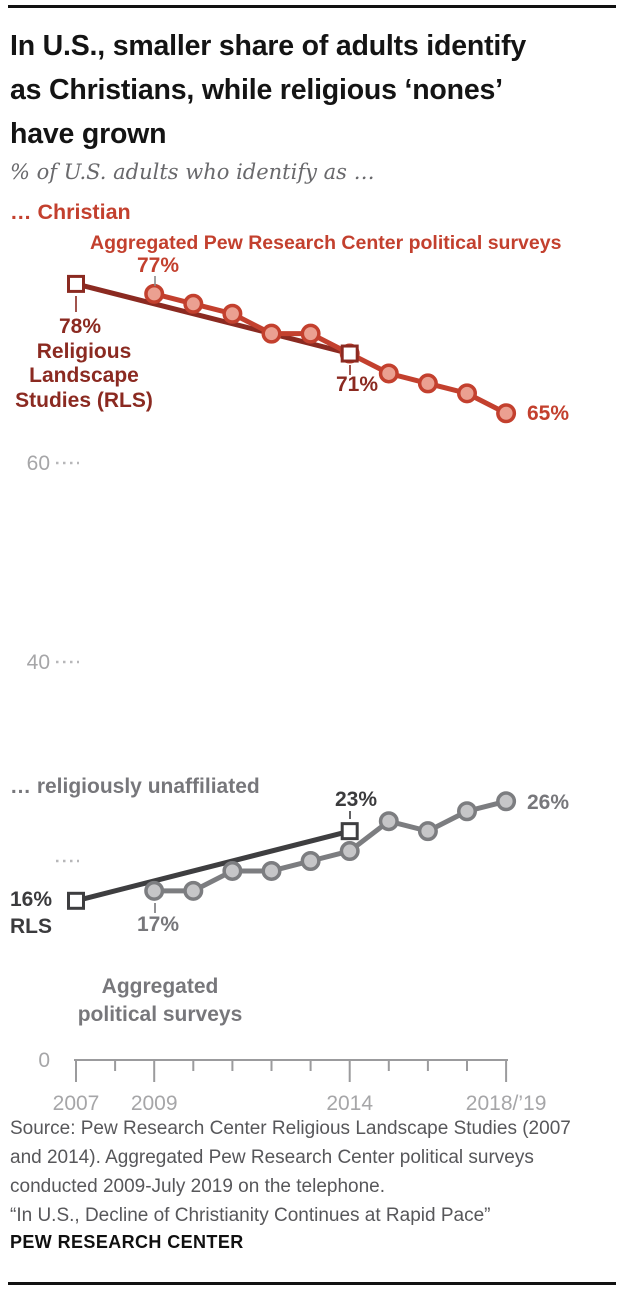 The width and height of the screenshot is (624, 1294). Describe the element at coordinates (160, 986) in the screenshot. I see `chart-label: Aggregated` at that location.